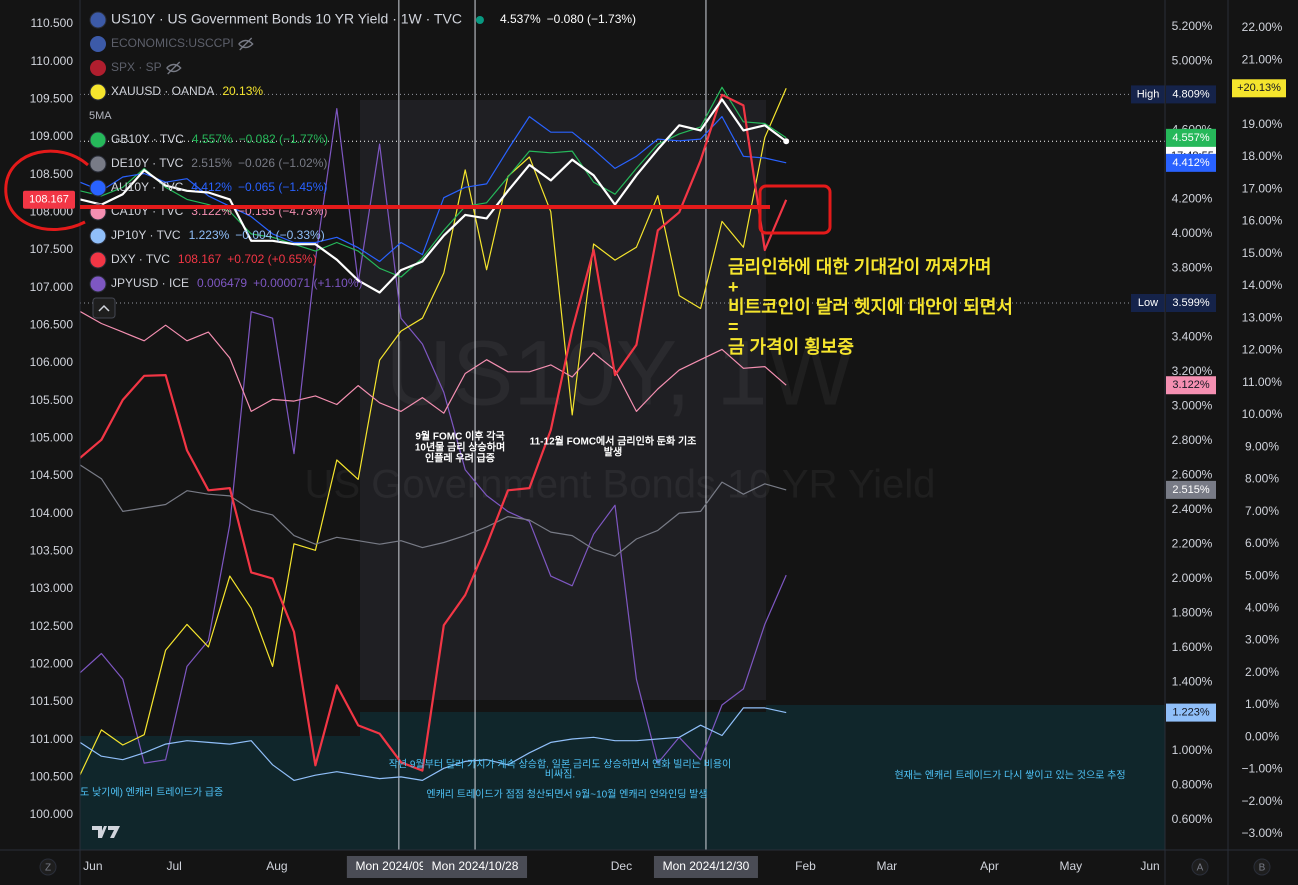 Image resolution: width=1298 pixels, height=885 pixels. Describe the element at coordinates (1192, 440) in the screenshot. I see `tick-label: 2.800%` at that location.